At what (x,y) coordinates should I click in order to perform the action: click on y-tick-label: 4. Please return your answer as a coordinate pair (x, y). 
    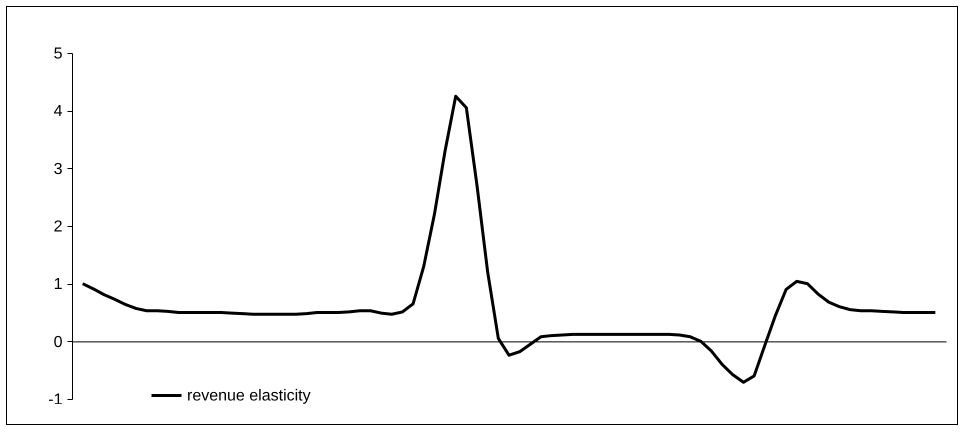
    Looking at the image, I should click on (58, 111).